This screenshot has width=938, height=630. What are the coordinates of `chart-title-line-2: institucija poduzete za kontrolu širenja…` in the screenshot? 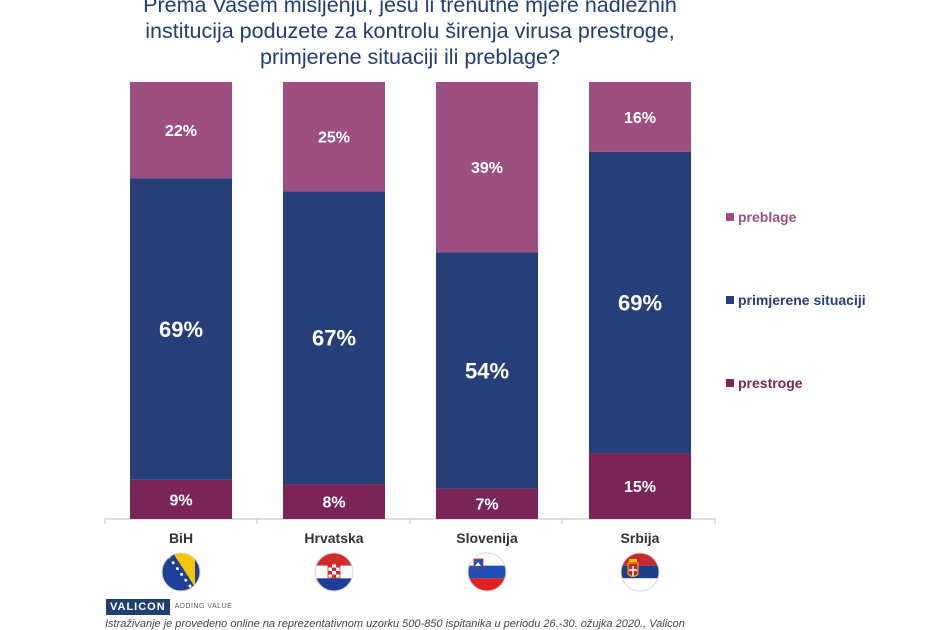 It's located at (410, 31).